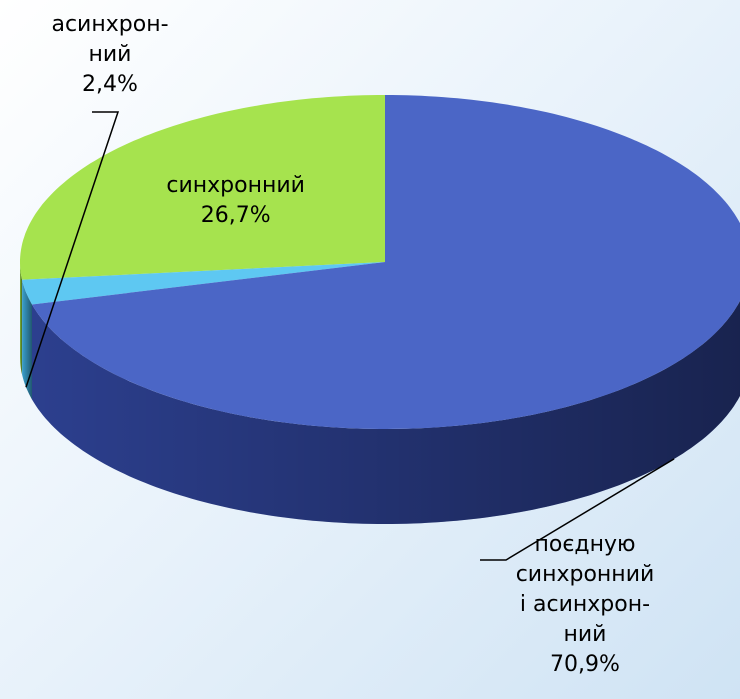  I want to click on category-label: синхронний, so click(235, 185).